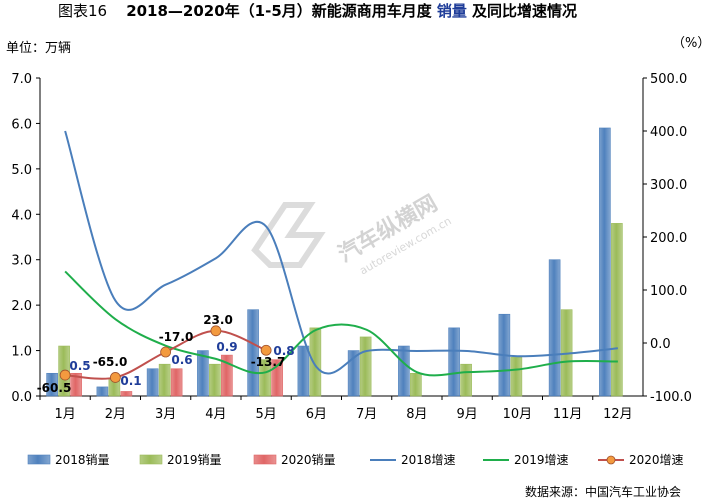  I want to click on y-right-tick-label: 300.0, so click(668, 185).